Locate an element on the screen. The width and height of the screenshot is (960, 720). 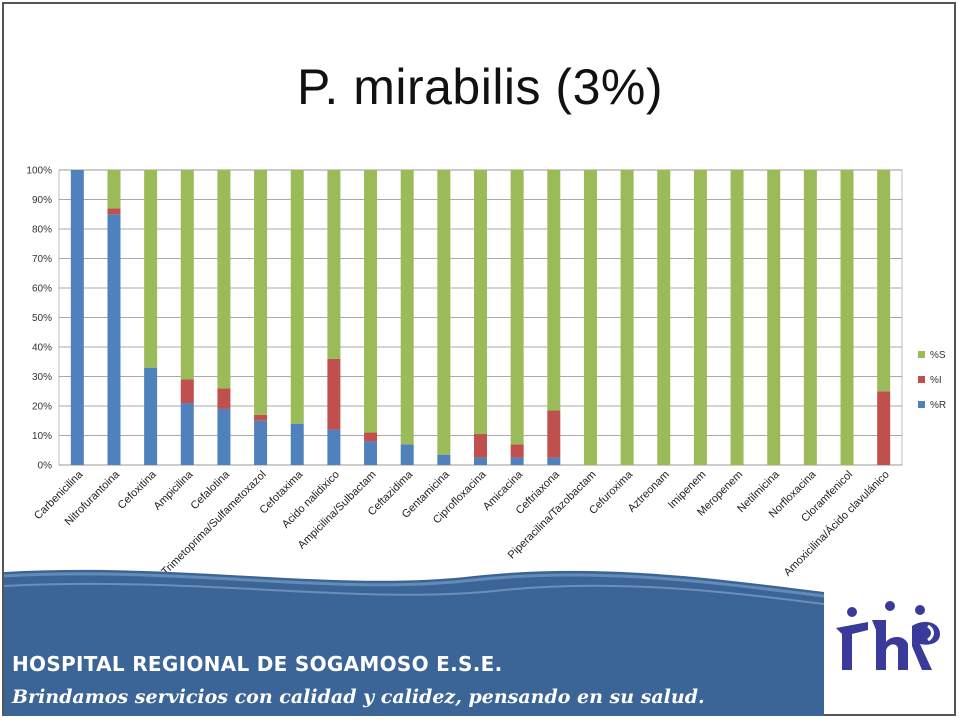
hospital-name: HOSPITAL REGIONAL DE SOGAMOSO E.S.E. is located at coordinates (257, 664).